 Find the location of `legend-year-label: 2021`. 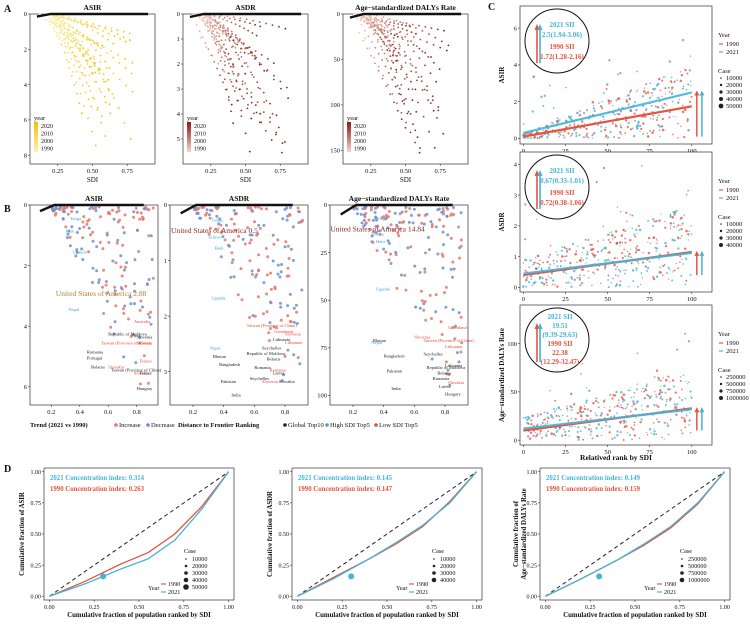

legend-year-label: 2021 is located at coordinates (174, 592).